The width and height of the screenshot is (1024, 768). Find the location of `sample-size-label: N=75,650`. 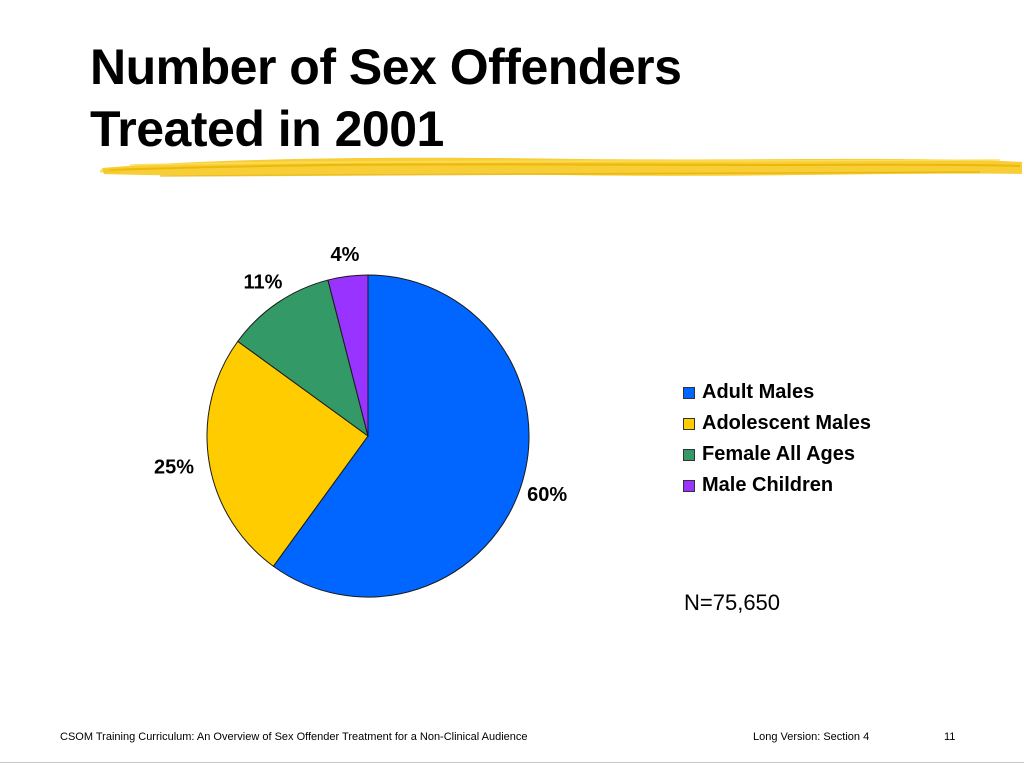

sample-size-label: N=75,650 is located at coordinates (732, 602).